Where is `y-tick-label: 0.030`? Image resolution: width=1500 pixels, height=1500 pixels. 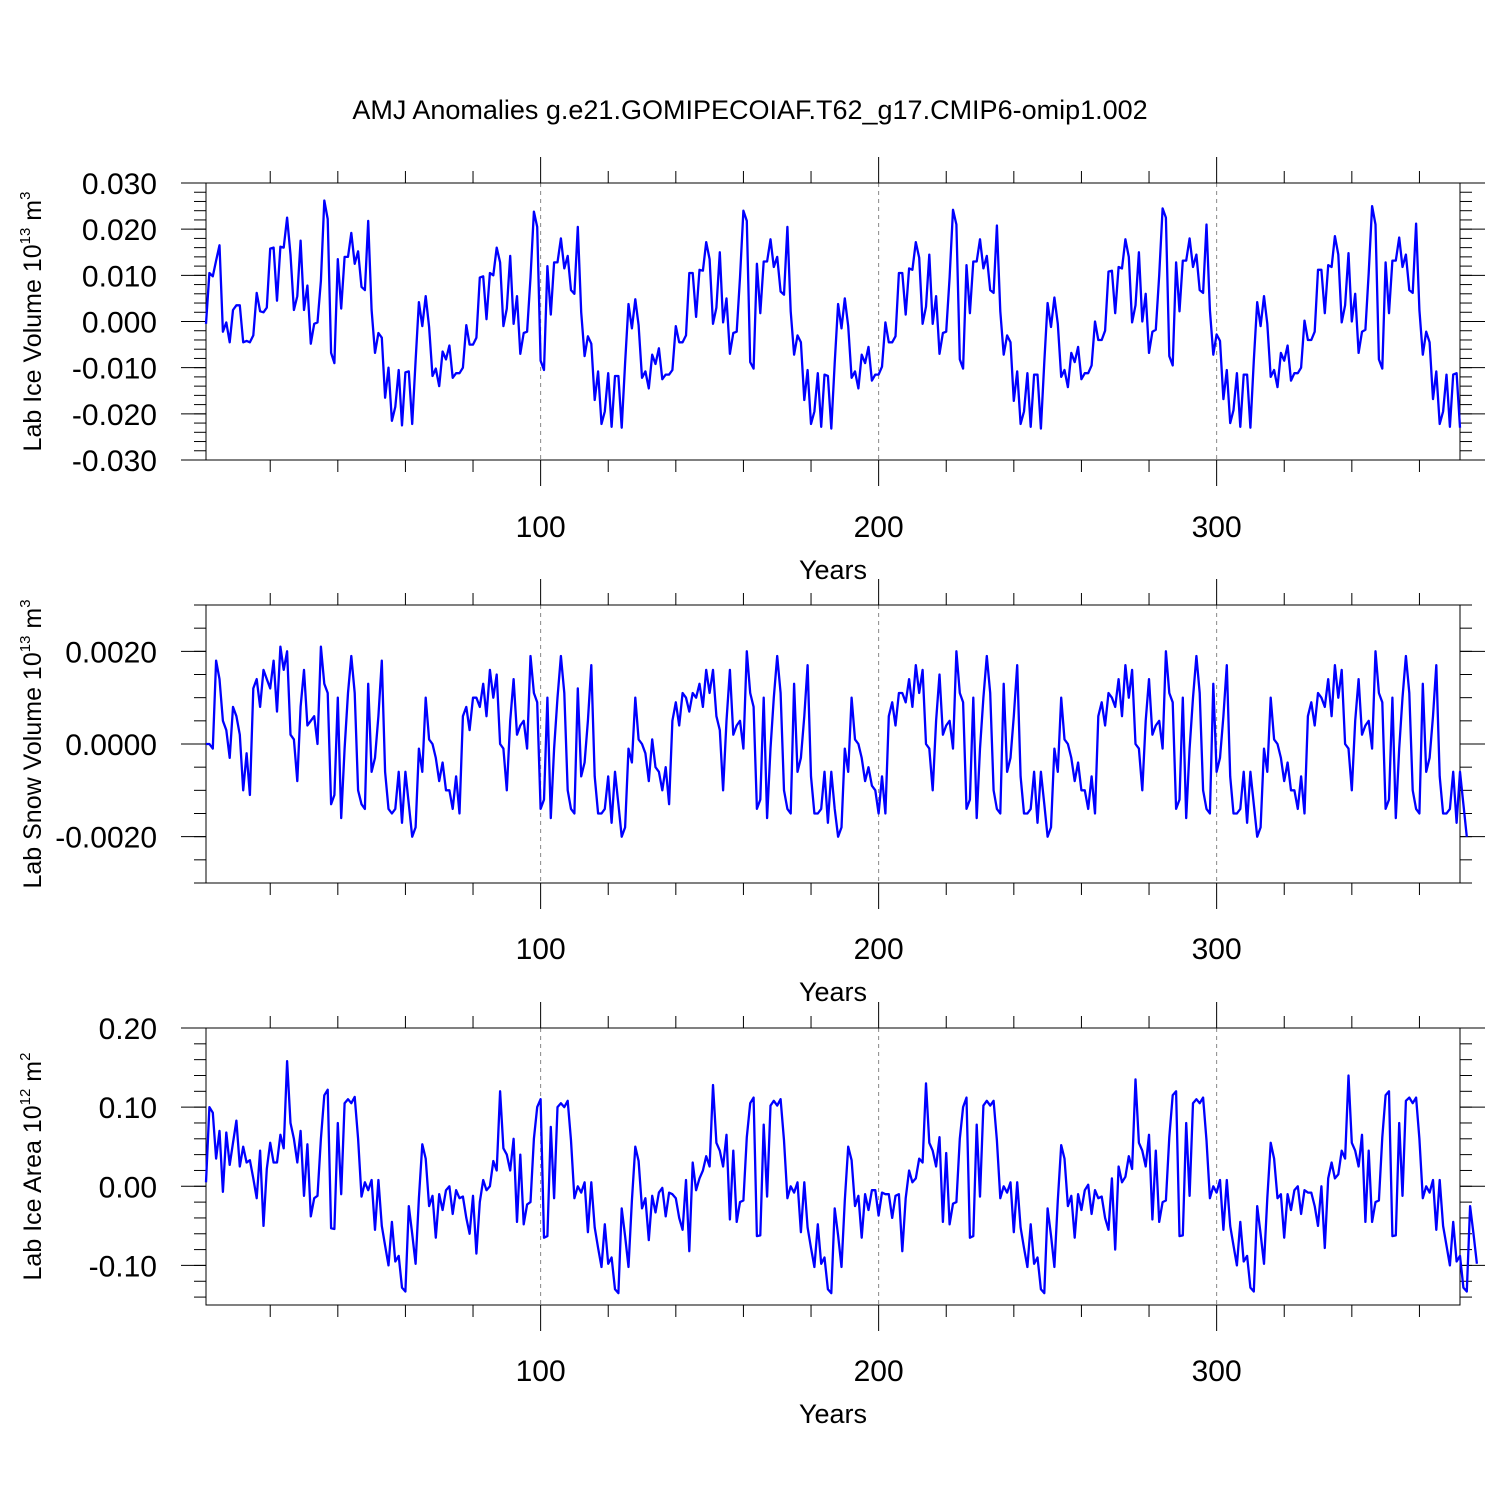
y-tick-label: 0.030 is located at coordinates (119, 184).